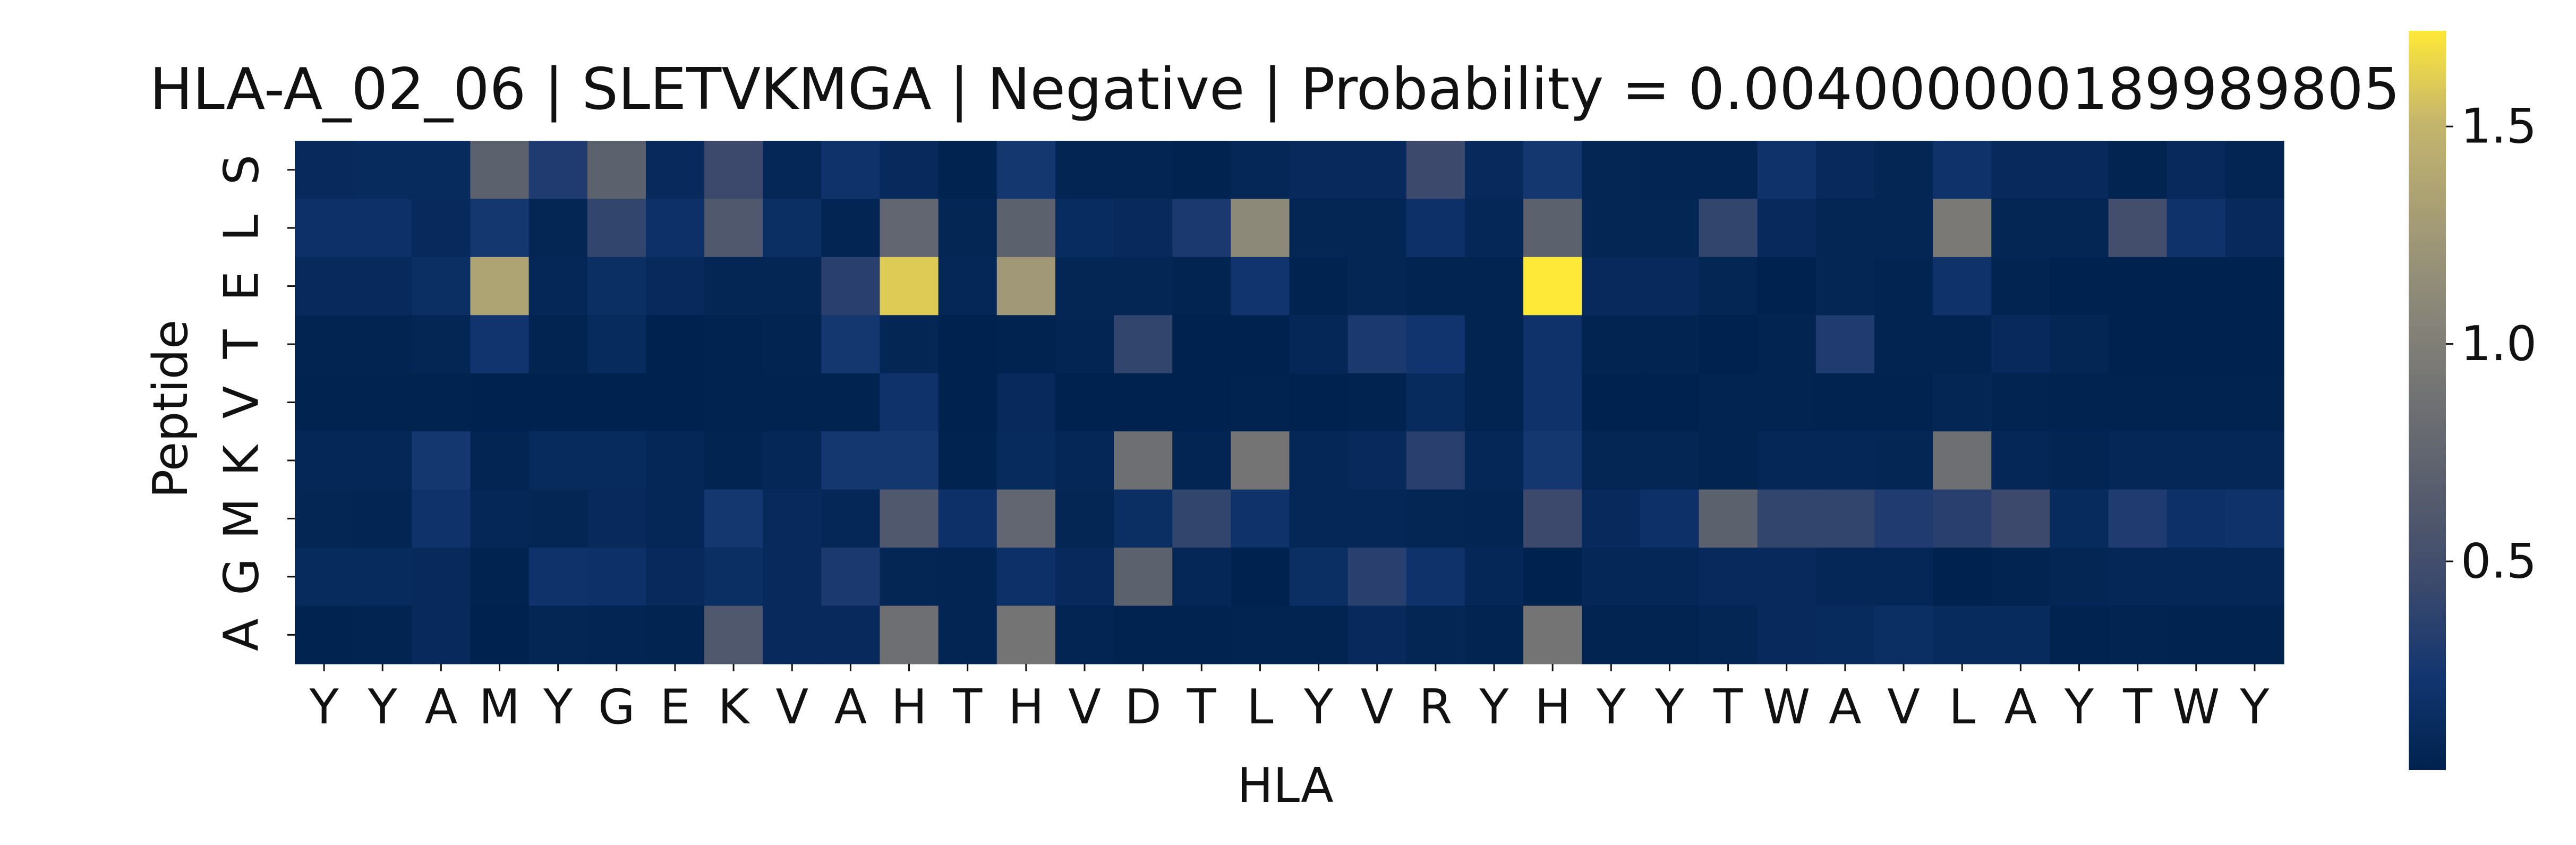  I want to click on x-tick-label: K, so click(734, 707).